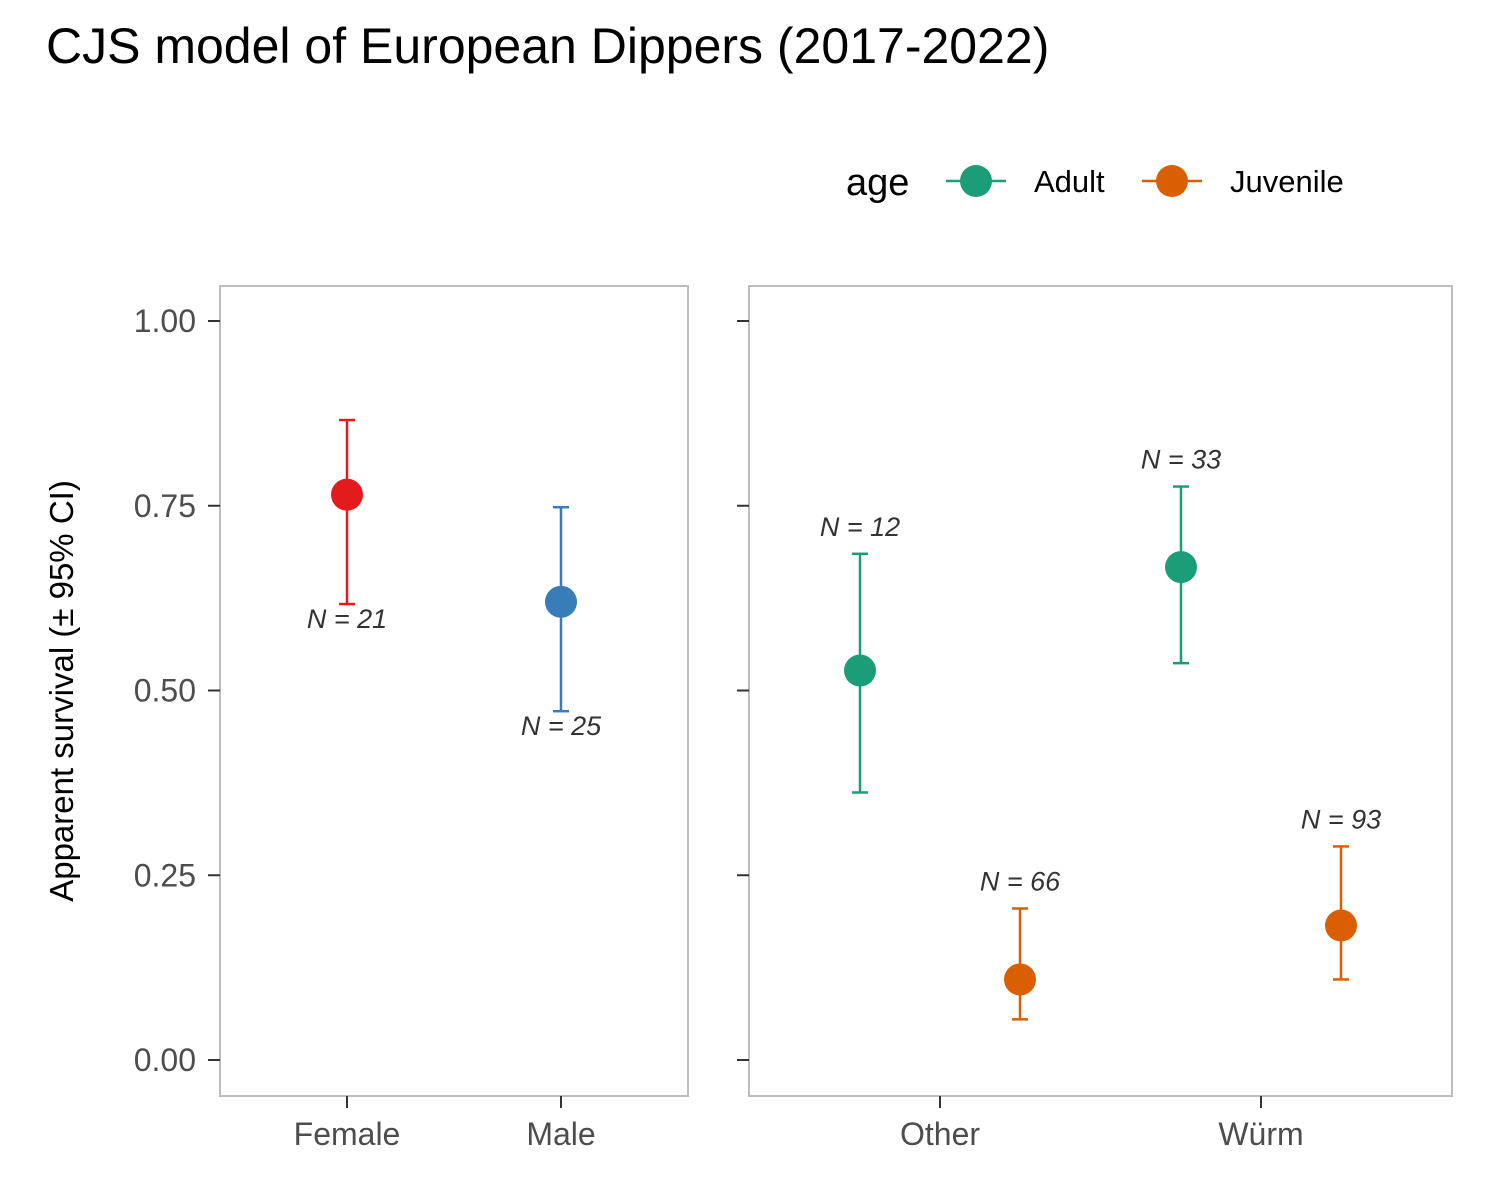 The image size is (1500, 1200). What do you see at coordinates (165, 875) in the screenshot?
I see `y-tick-label: 0.25` at bounding box center [165, 875].